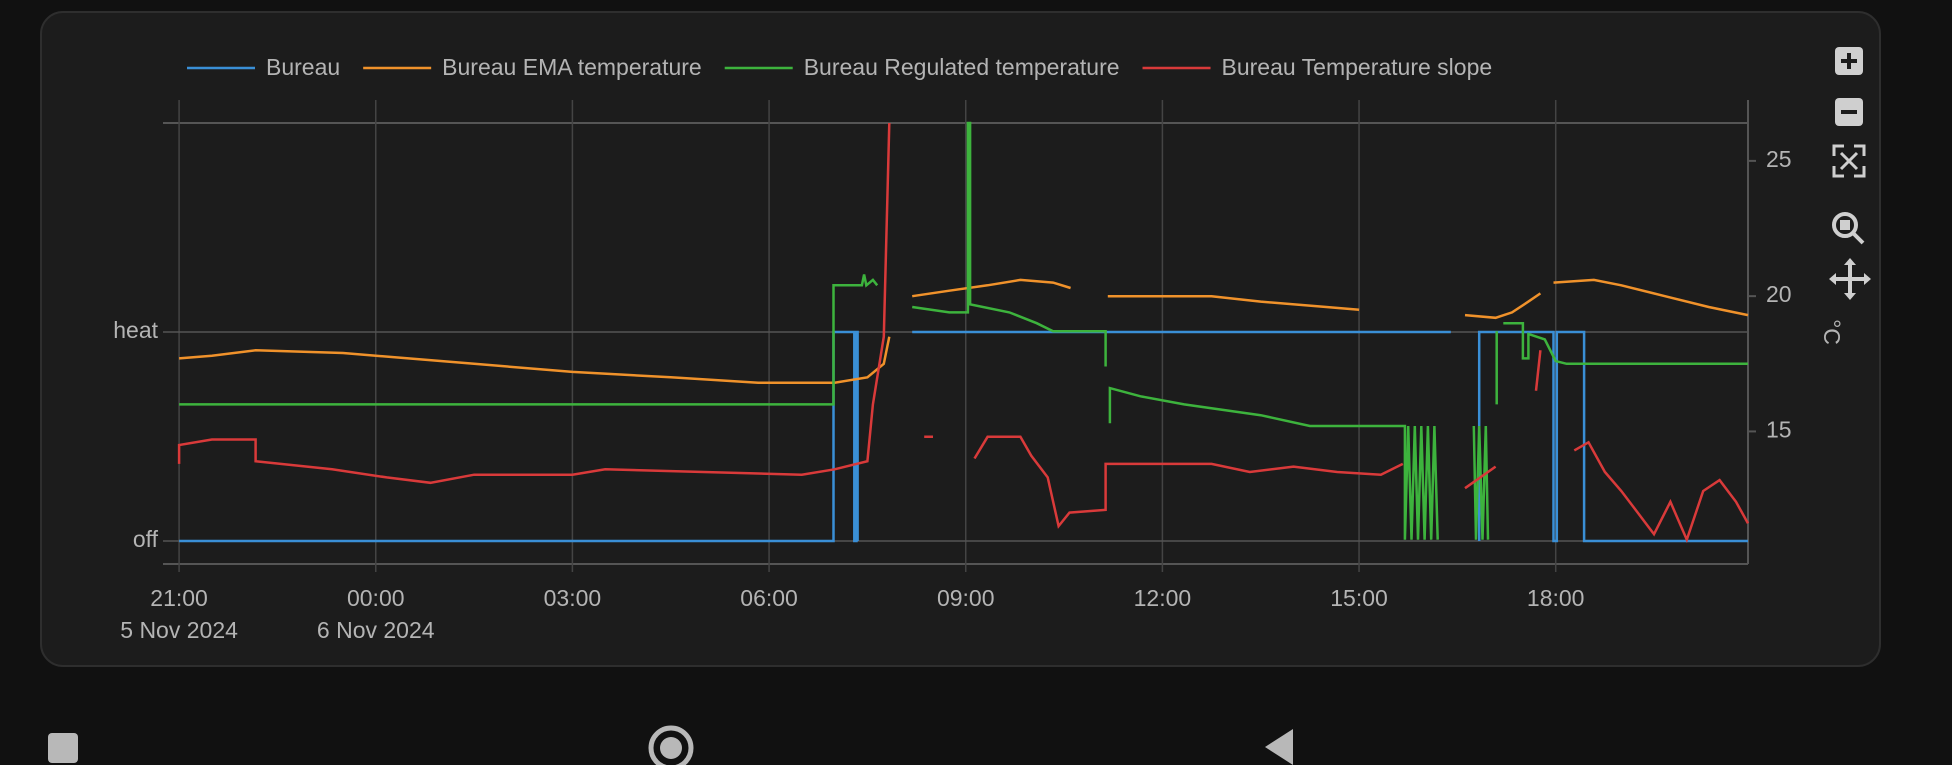  I want to click on legend-item: Bureau EMA temperature, so click(532, 67).